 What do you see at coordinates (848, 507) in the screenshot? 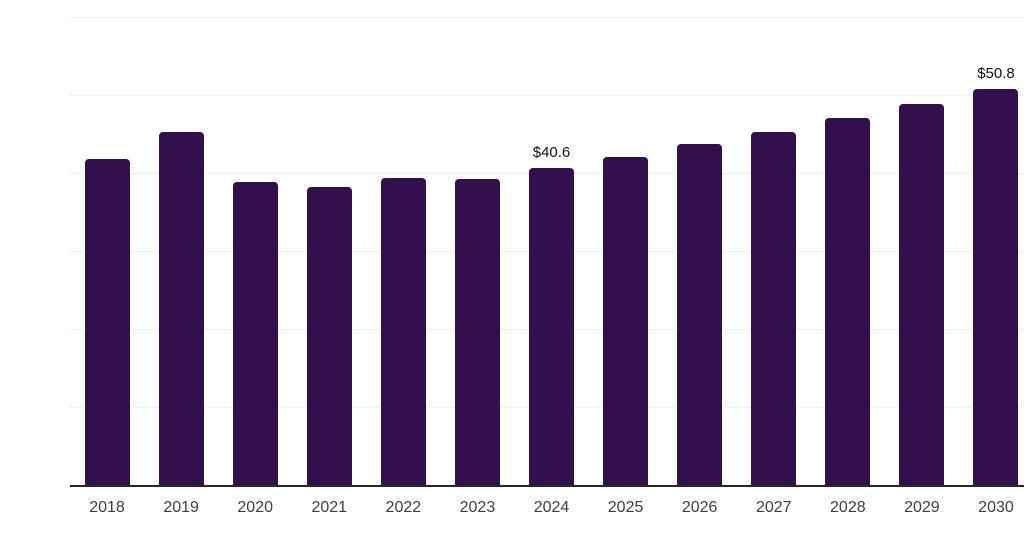
I see `x-tick-label-2028: 2028` at bounding box center [848, 507].